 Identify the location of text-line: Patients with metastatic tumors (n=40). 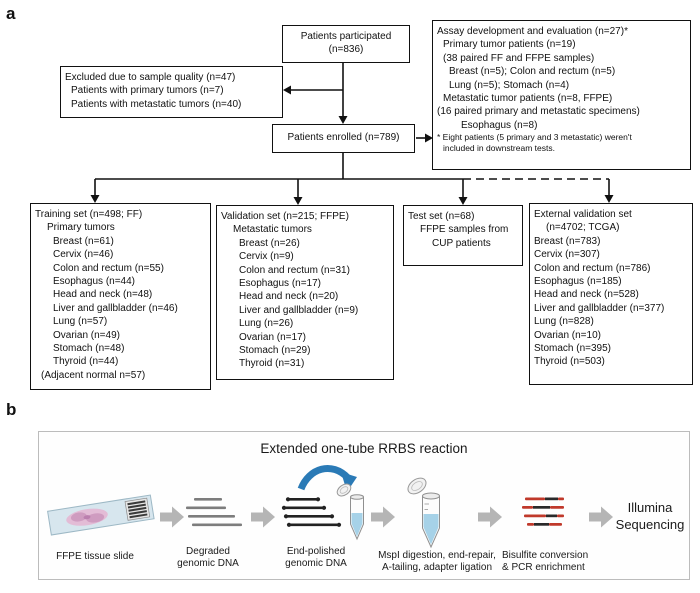
(156, 104).